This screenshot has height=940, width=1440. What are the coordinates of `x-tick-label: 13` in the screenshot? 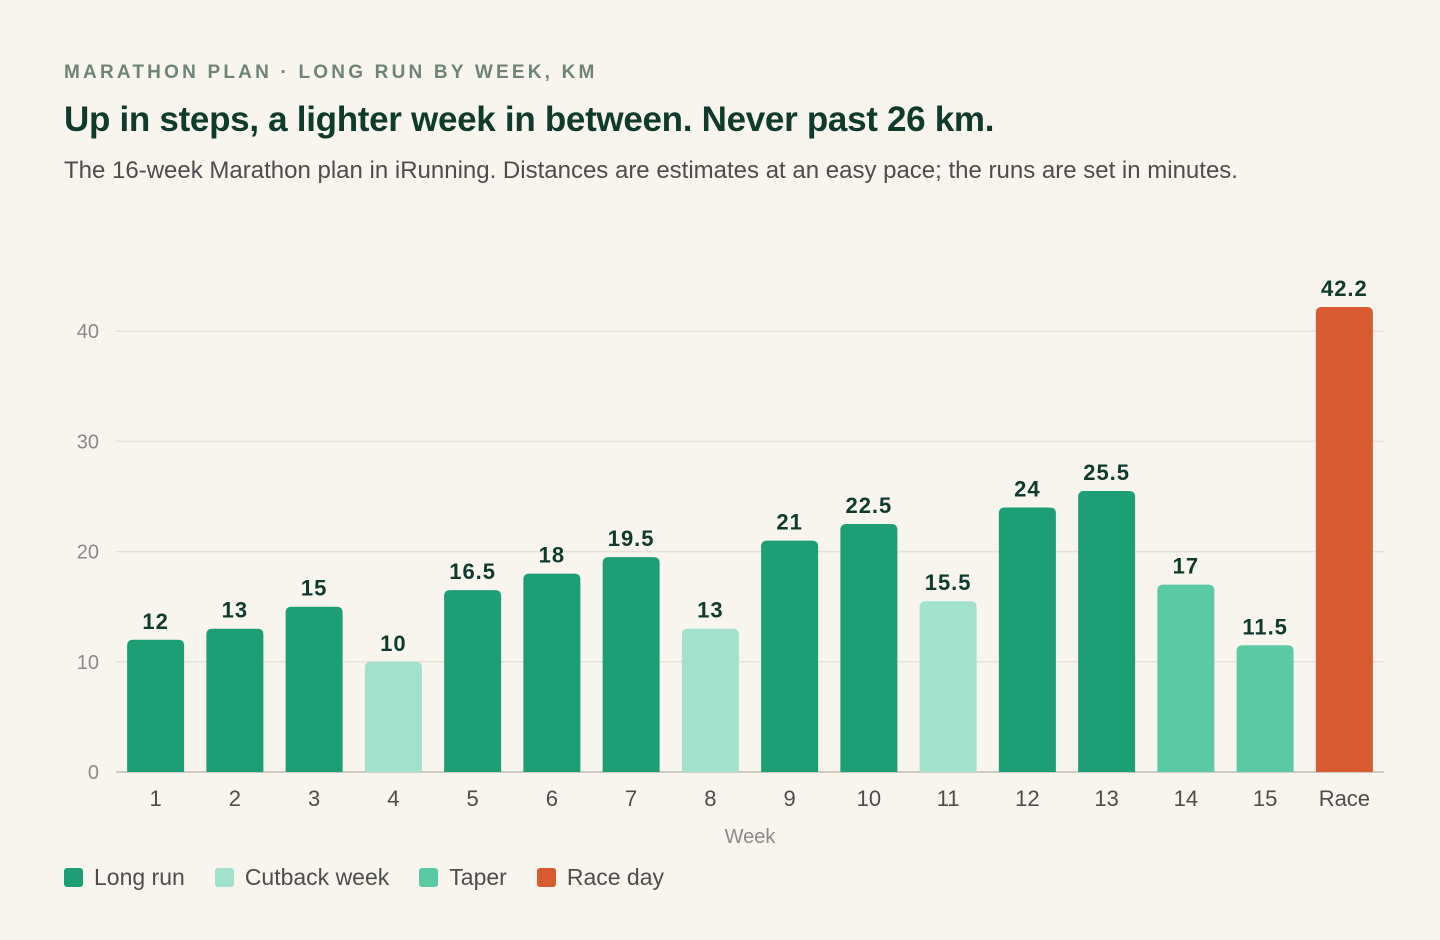 It's located at (1106, 798).